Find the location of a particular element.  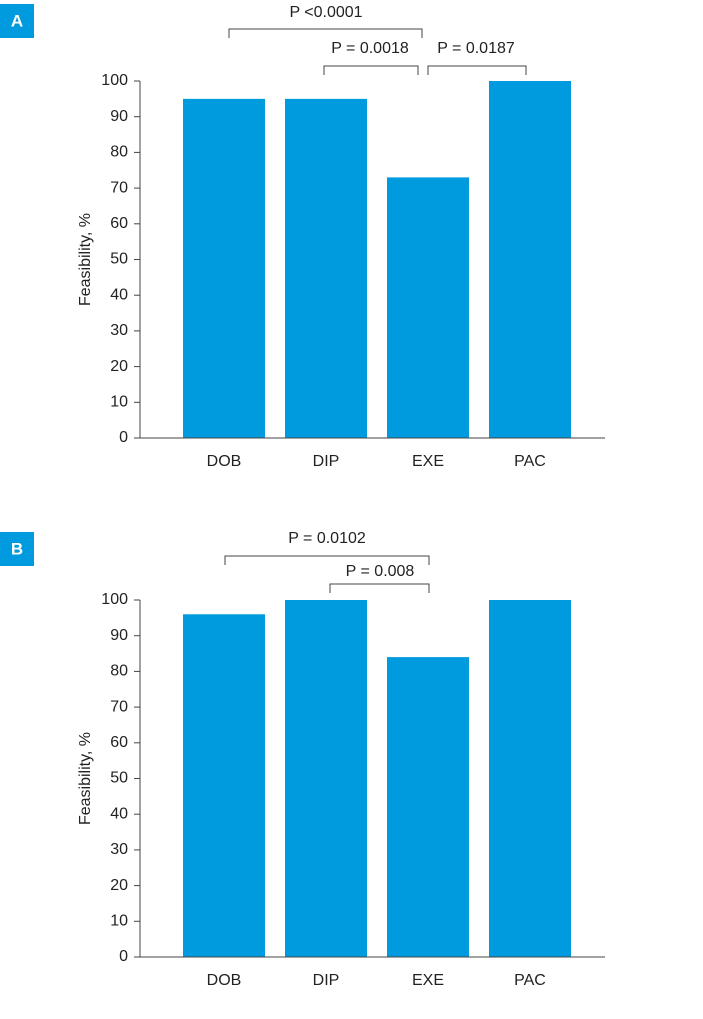

p-value-label: P = 0.0102 is located at coordinates (327, 538).